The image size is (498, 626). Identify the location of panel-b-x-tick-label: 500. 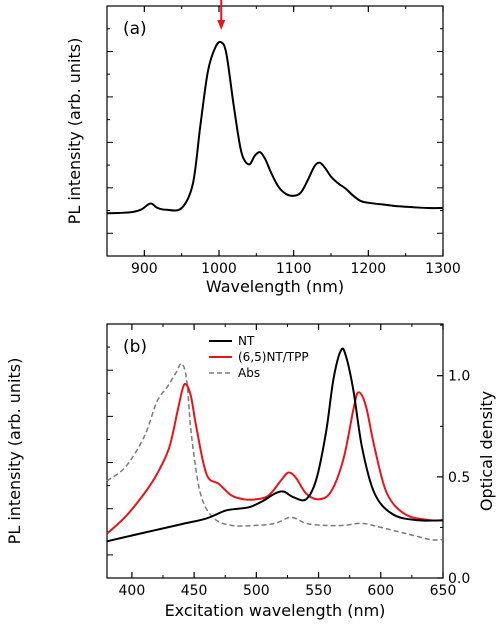
(256, 591).